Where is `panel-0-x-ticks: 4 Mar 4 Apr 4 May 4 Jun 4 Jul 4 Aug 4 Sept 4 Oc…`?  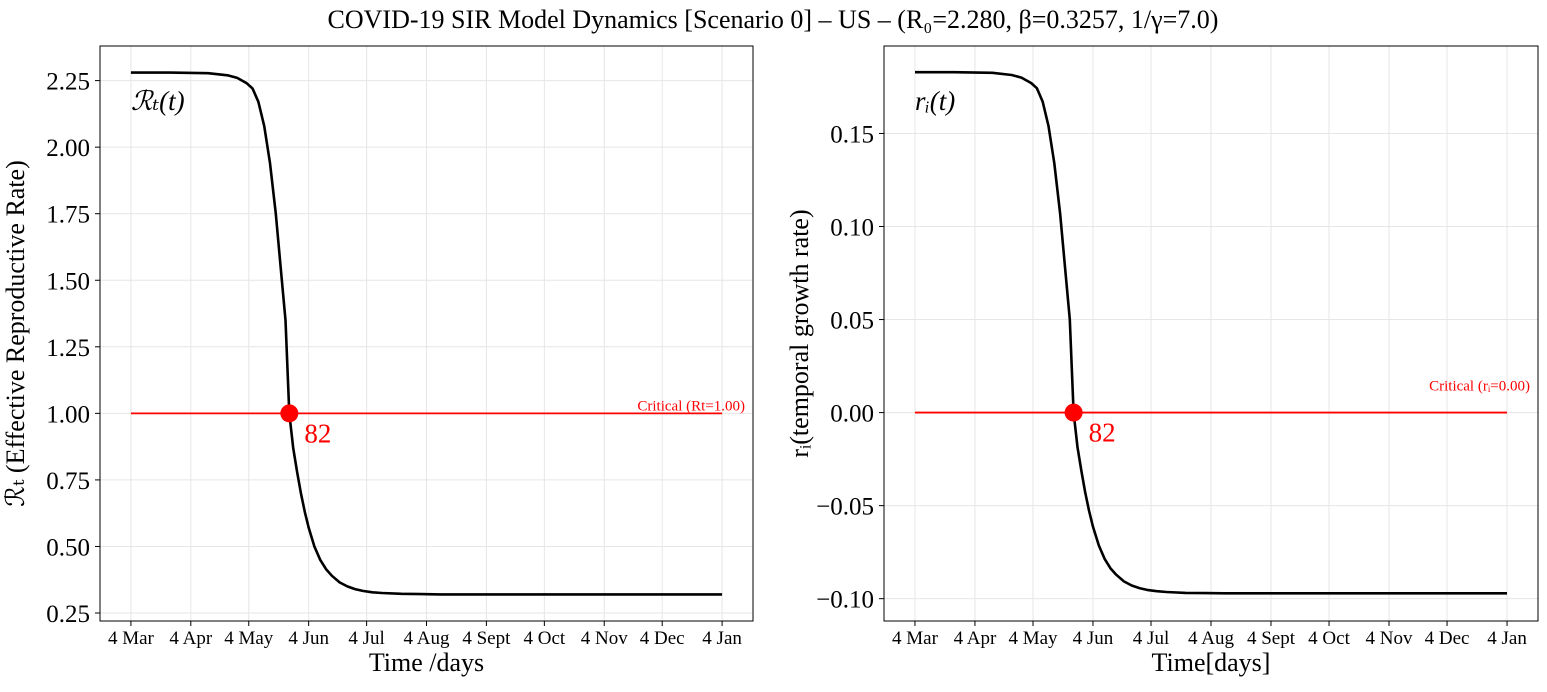 panel-0-x-ticks: 4 Mar 4 Apr 4 May 4 Jun 4 Jul 4 Aug 4 Sept 4 Oc… is located at coordinates (425, 635).